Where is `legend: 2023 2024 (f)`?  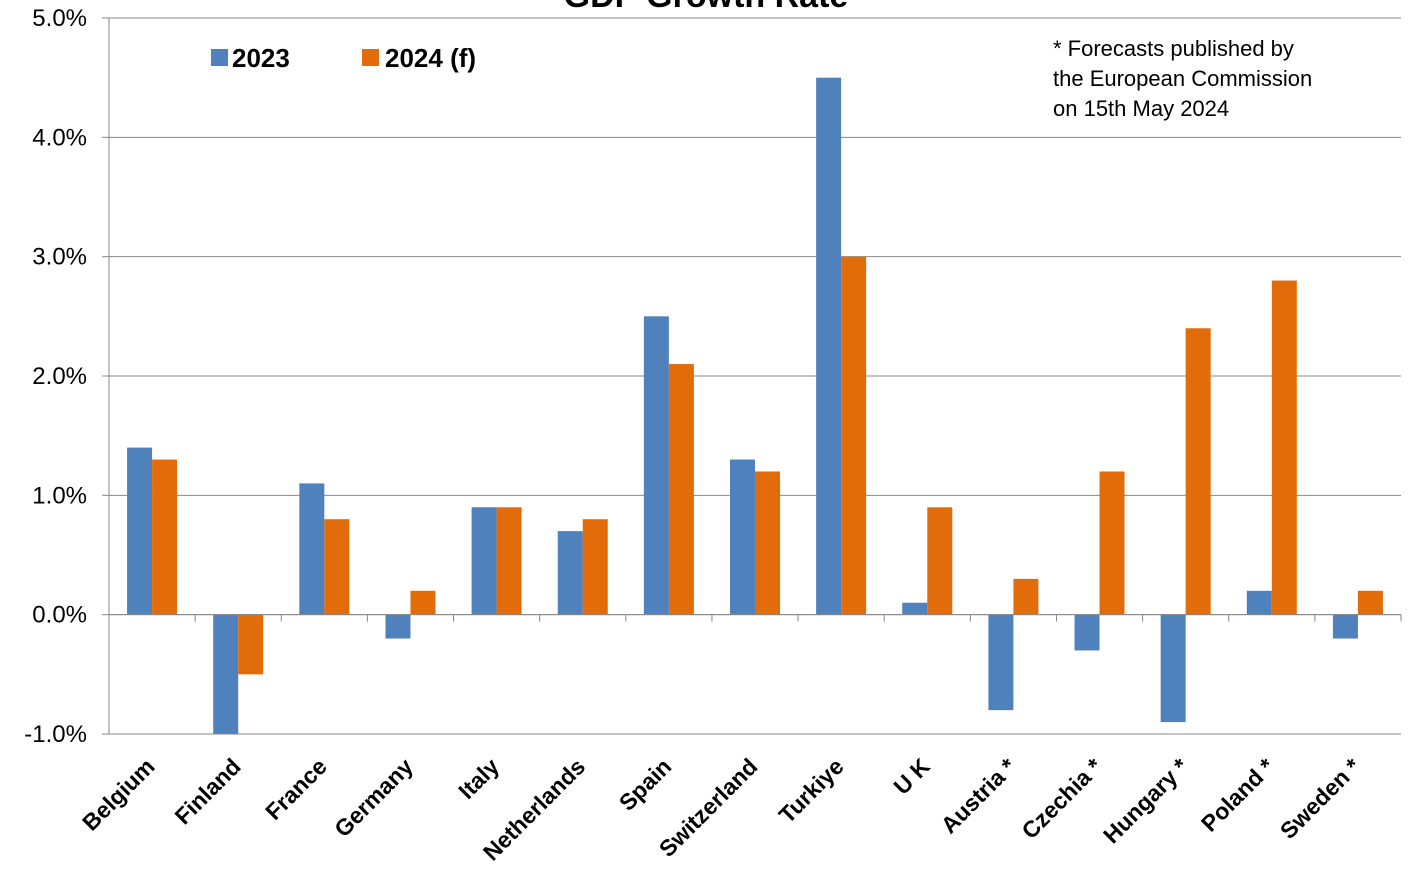 legend: 2023 2024 (f) is located at coordinates (343, 58).